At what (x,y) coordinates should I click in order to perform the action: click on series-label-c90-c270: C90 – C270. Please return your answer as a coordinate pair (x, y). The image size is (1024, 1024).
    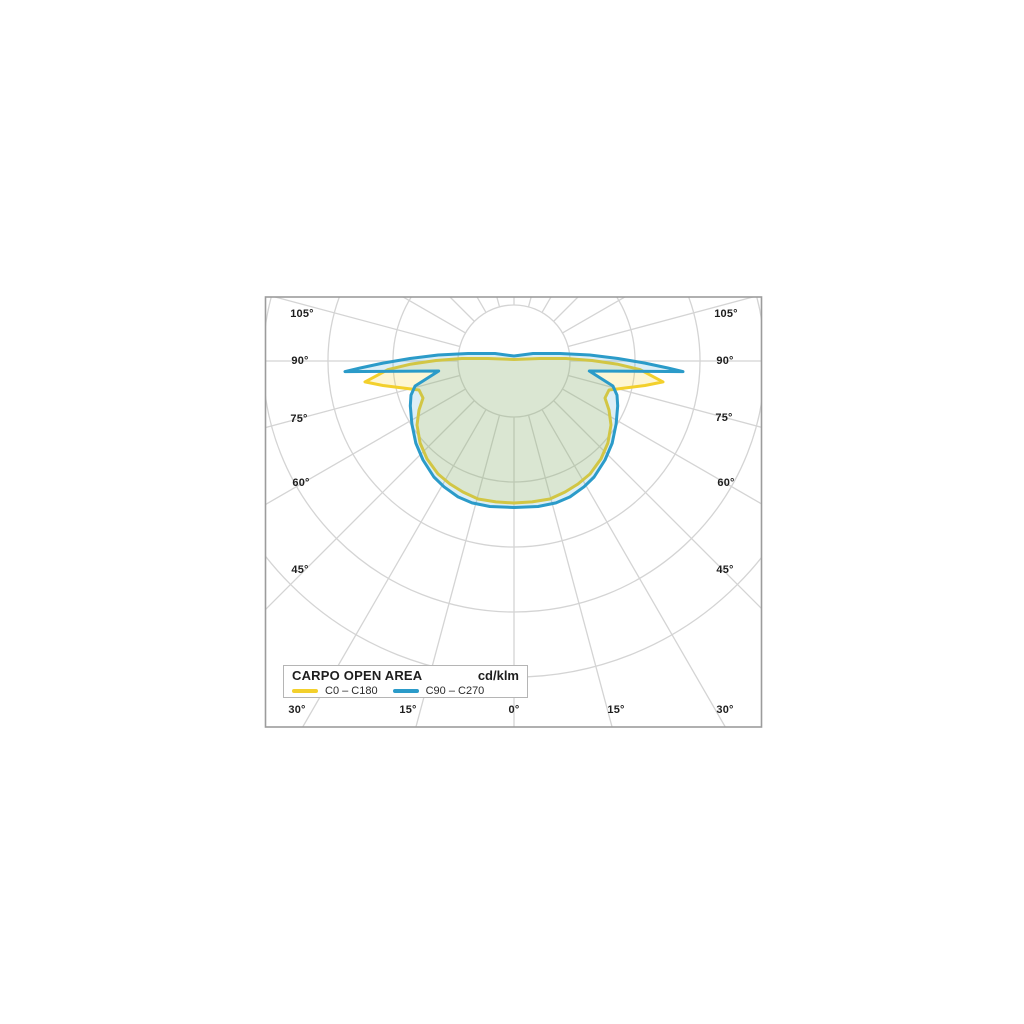
    Looking at the image, I should click on (455, 691).